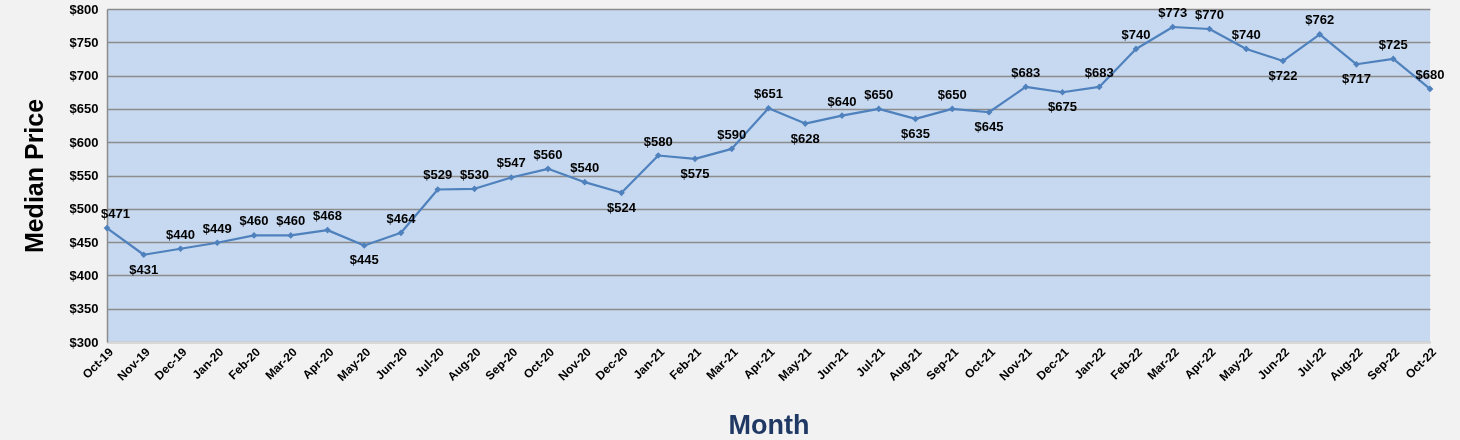 This screenshot has width=1460, height=440. Describe the element at coordinates (1393, 44) in the screenshot. I see `data-label: $725` at that location.